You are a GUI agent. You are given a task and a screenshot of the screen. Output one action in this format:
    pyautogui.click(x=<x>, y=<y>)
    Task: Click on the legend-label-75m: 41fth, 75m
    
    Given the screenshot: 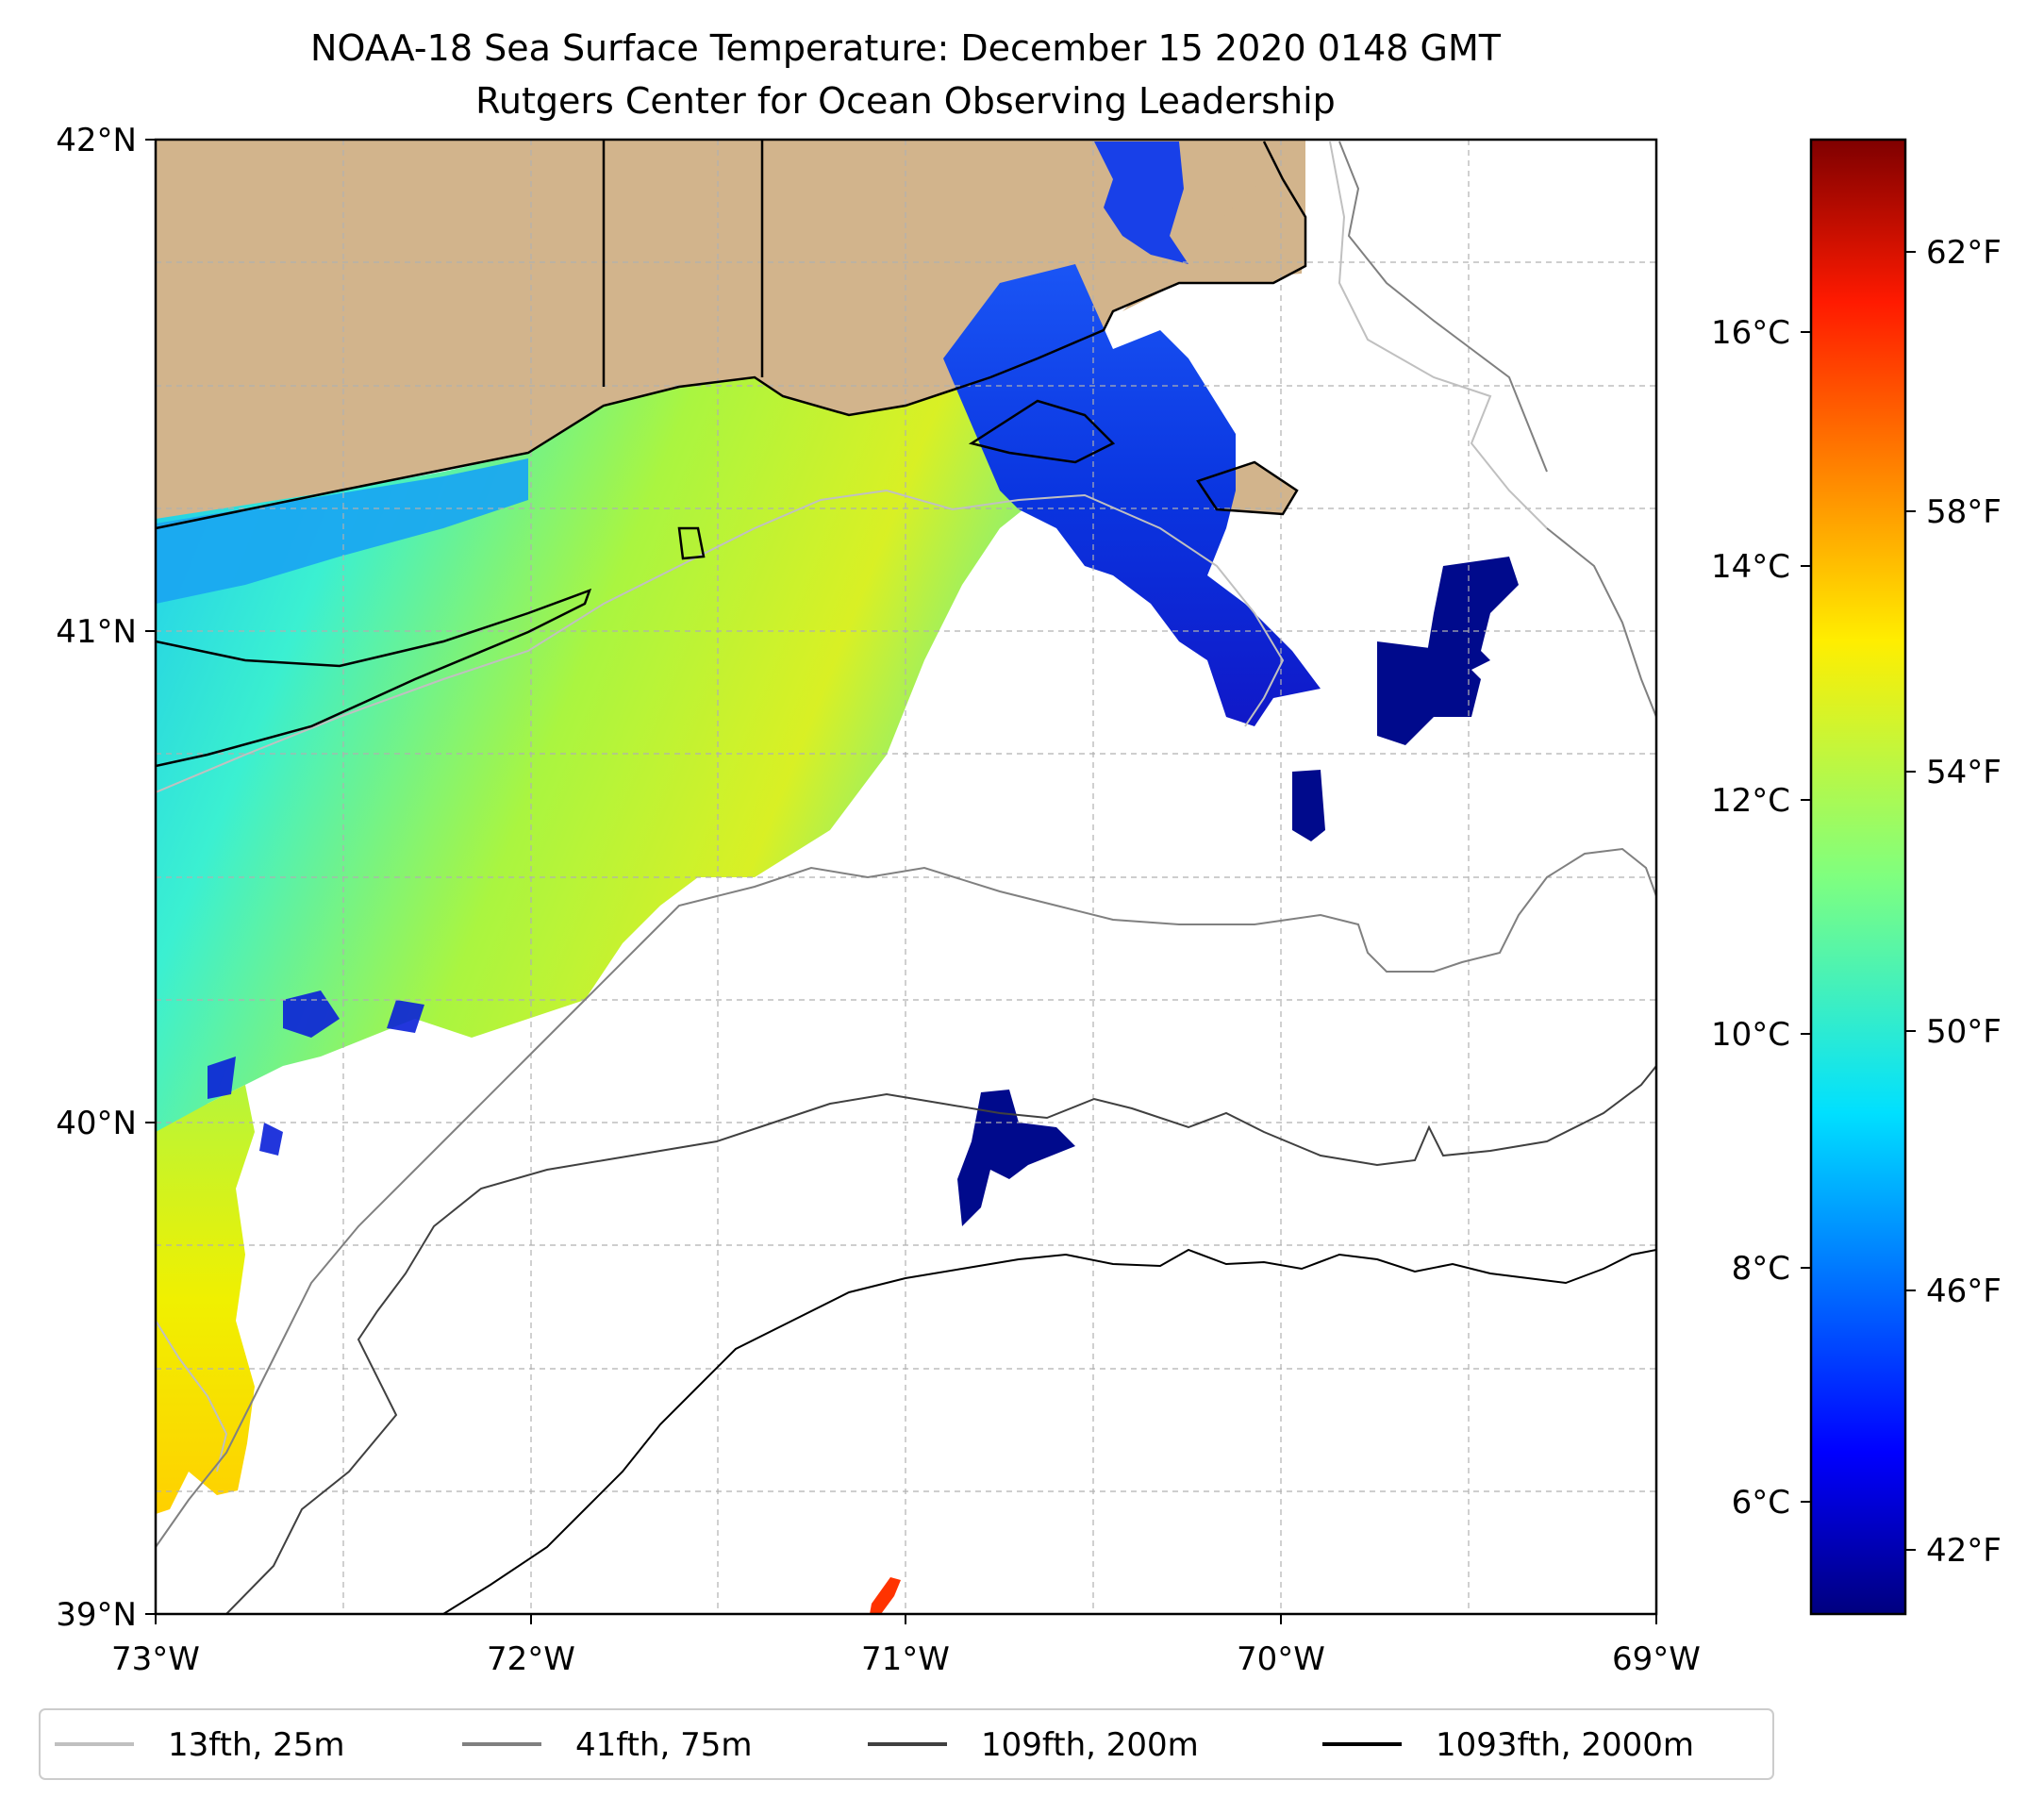 What is the action you would take?
    pyautogui.click(x=664, y=1745)
    